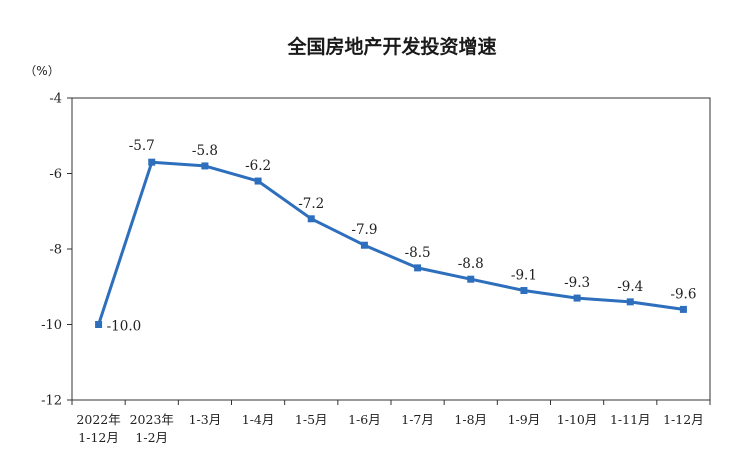  I want to click on data-label: -6.2, so click(258, 166).